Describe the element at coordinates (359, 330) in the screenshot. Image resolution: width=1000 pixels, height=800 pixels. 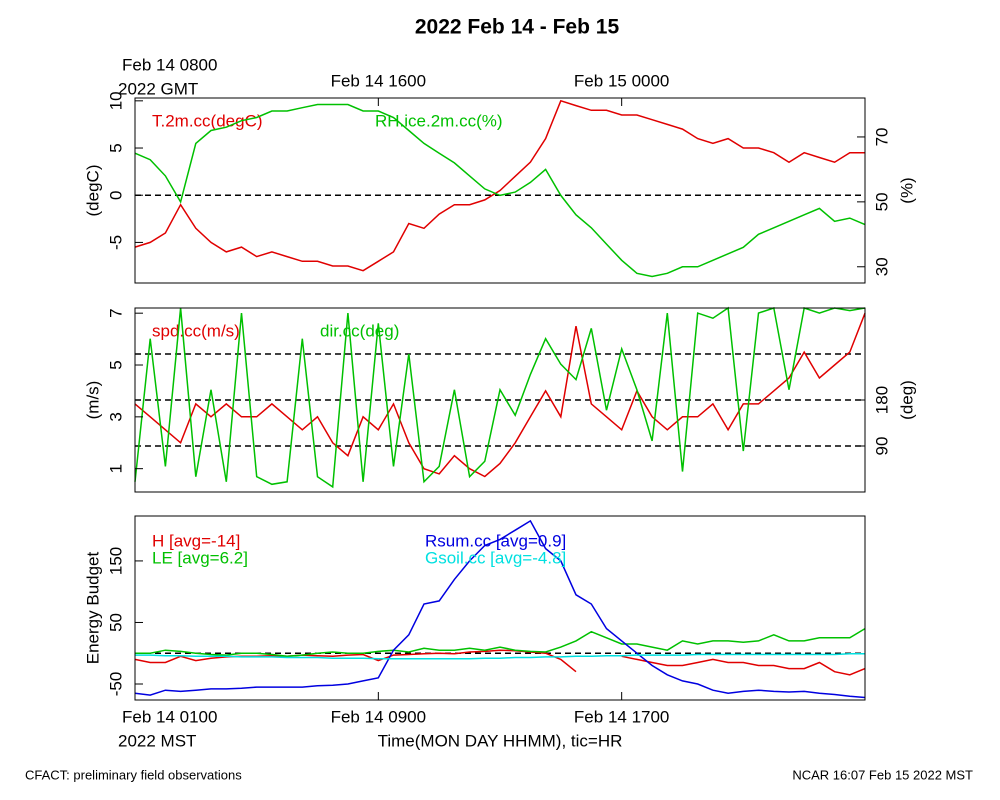
I see `legend-label: dir.cc(deg)` at that location.